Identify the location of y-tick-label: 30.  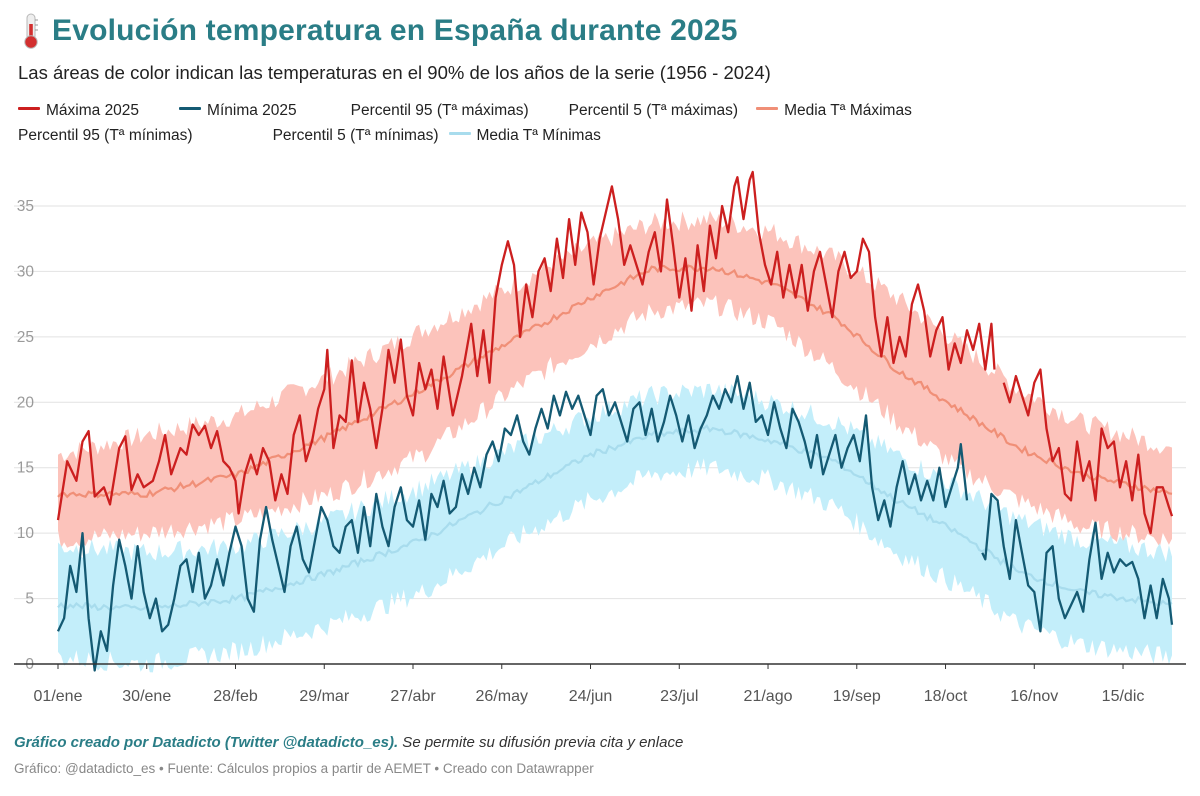
(26, 271).